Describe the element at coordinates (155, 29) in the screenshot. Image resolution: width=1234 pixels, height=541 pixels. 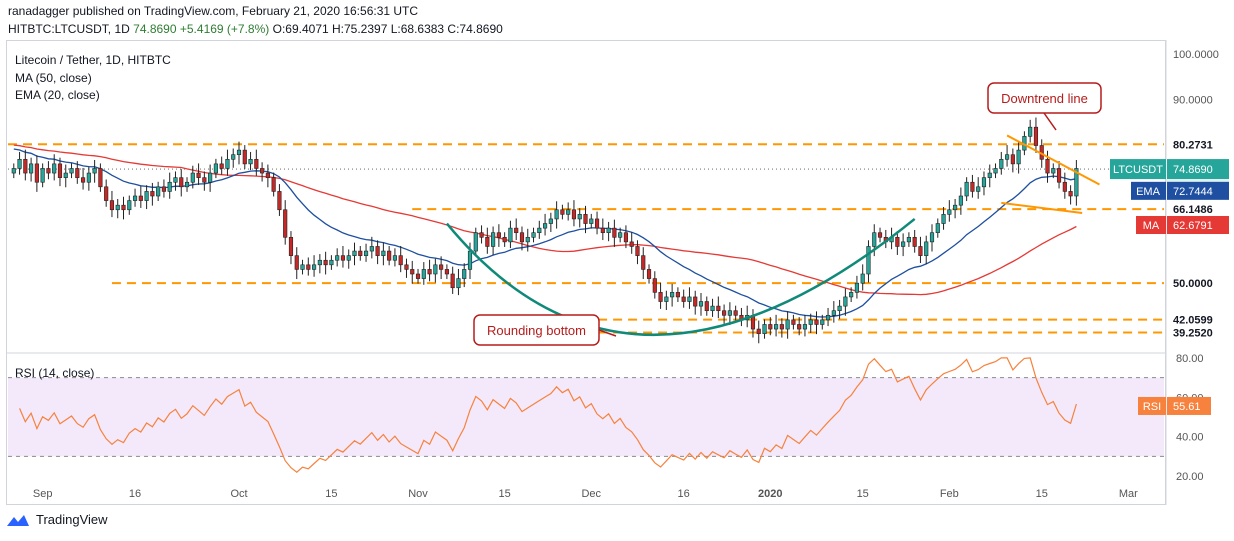
I see `last-price: 74.8690` at that location.